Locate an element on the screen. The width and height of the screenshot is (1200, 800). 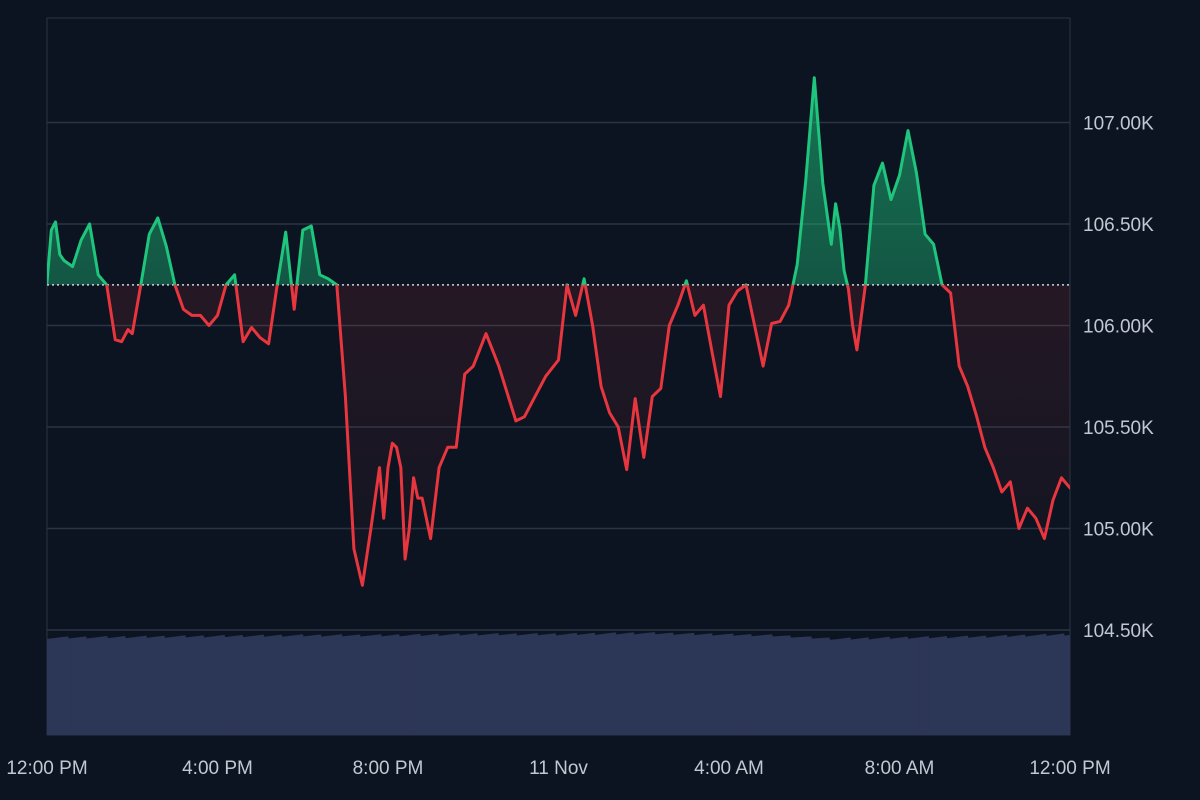
y-tick-label: 104.50K is located at coordinates (1118, 631).